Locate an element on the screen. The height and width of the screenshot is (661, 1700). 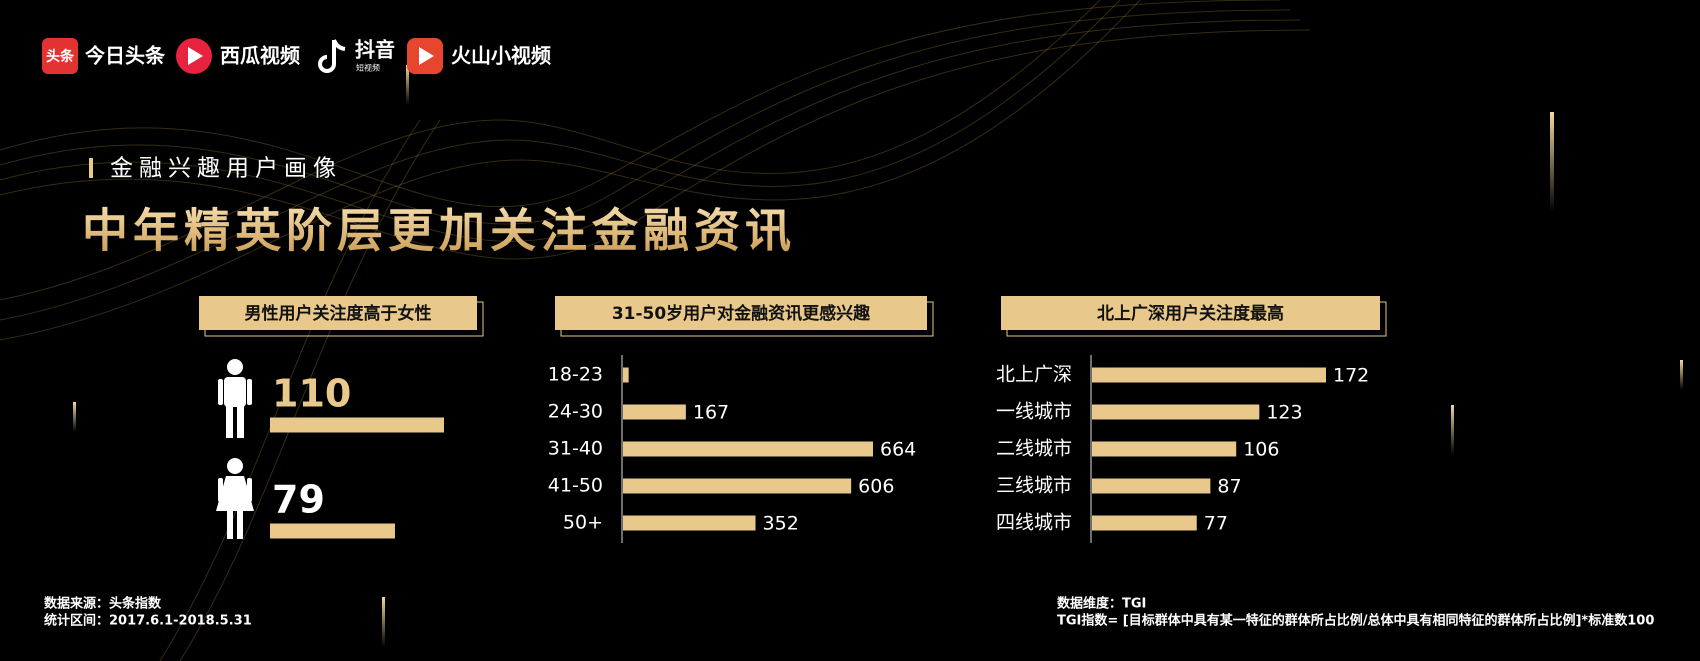
logo-icon-text: 头条 is located at coordinates (60, 56).